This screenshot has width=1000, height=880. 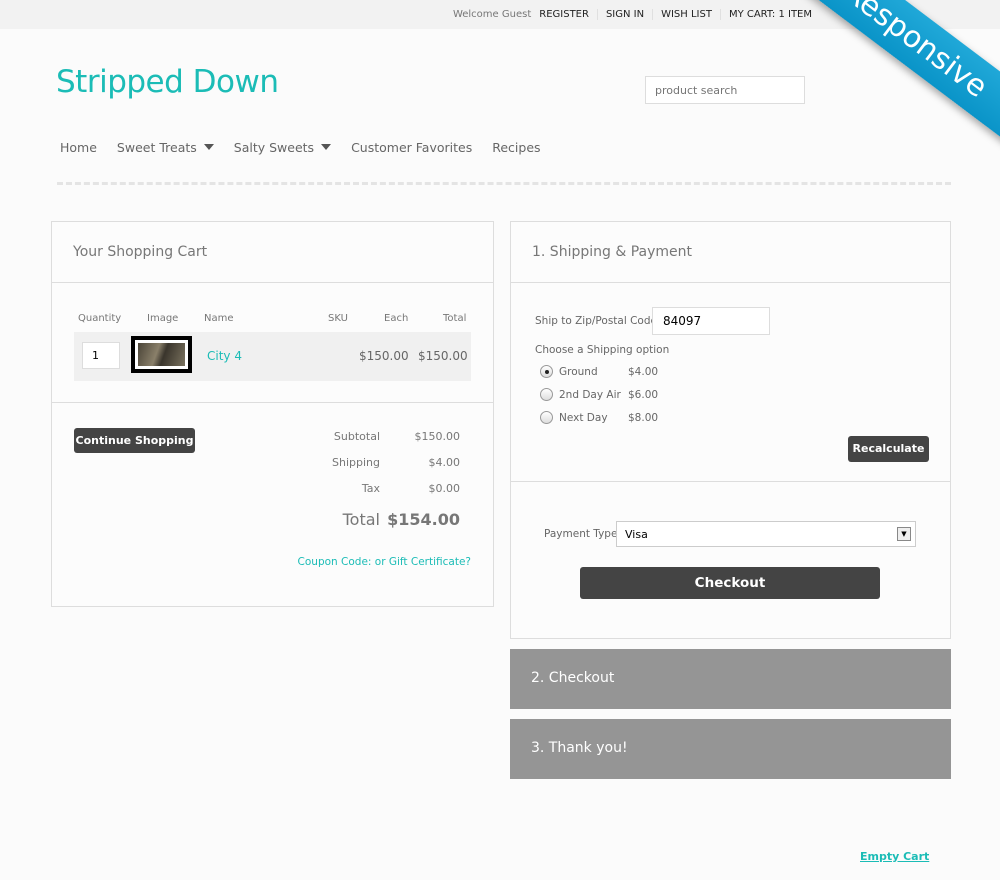 What do you see at coordinates (888, 449) in the screenshot?
I see `recalculate-button: Recalculate` at bounding box center [888, 449].